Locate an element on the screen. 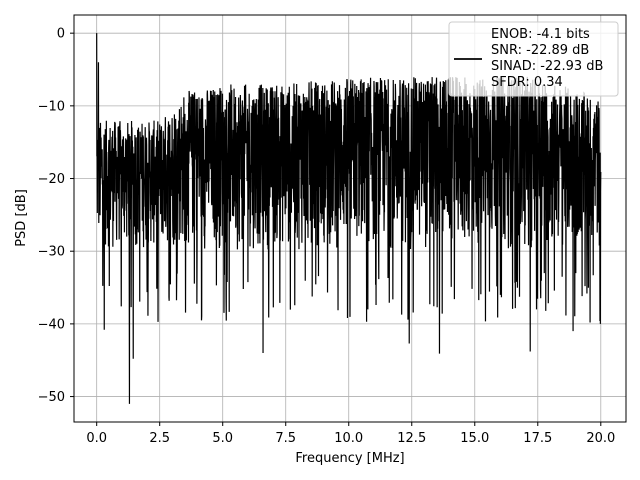 Image resolution: width=640 pixels, height=480 pixels. legend-entry: SINAD: -22.93 dB is located at coordinates (547, 66).